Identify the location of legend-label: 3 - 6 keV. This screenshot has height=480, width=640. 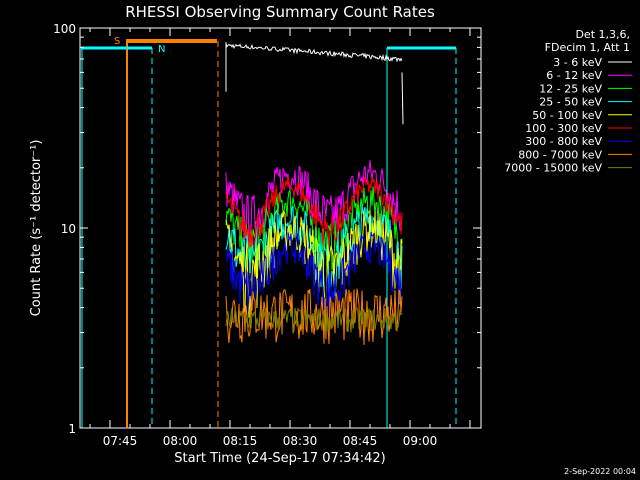
(577, 62).